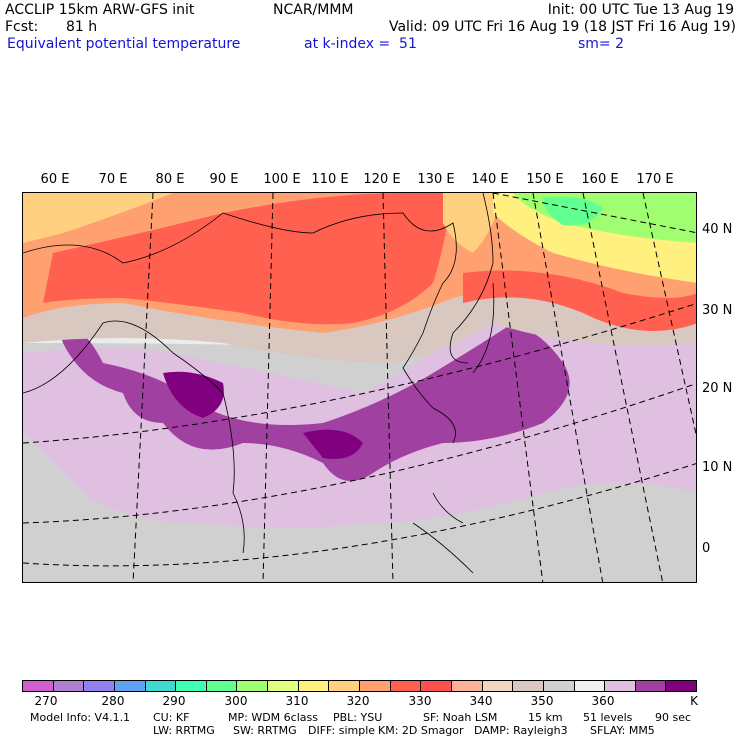 The height and width of the screenshot is (740, 740). What do you see at coordinates (236, 701) in the screenshot?
I see `colorbar-label: 300` at bounding box center [236, 701].